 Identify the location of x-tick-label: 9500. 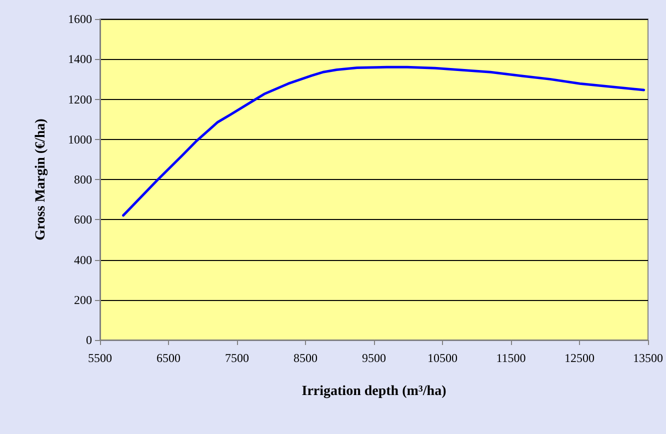
(374, 358).